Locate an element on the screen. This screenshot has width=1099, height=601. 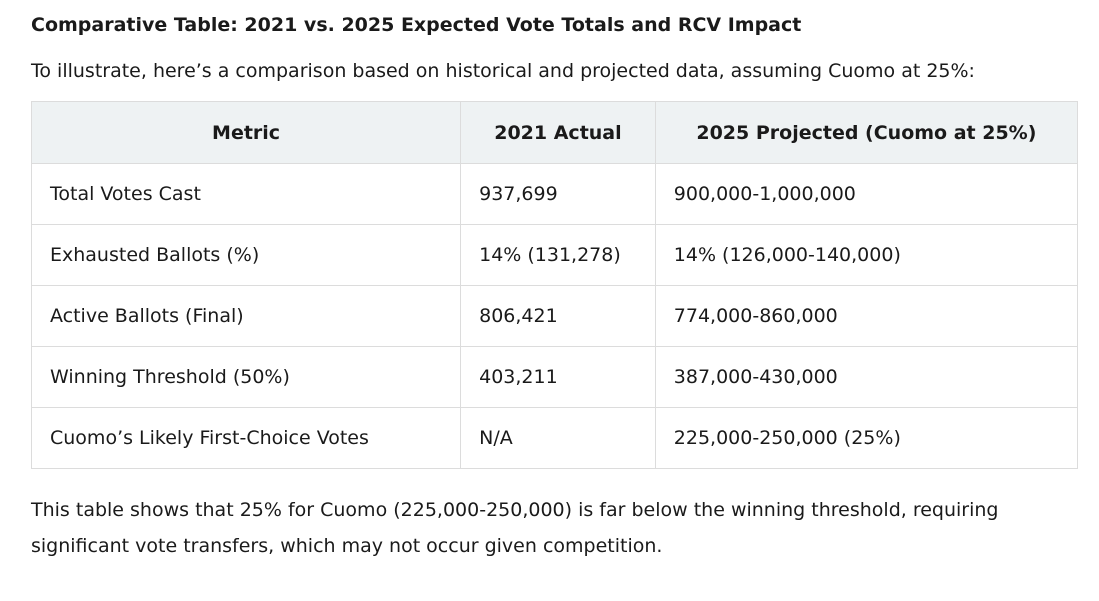
column-header-2021: 2021 Actual is located at coordinates (558, 132).